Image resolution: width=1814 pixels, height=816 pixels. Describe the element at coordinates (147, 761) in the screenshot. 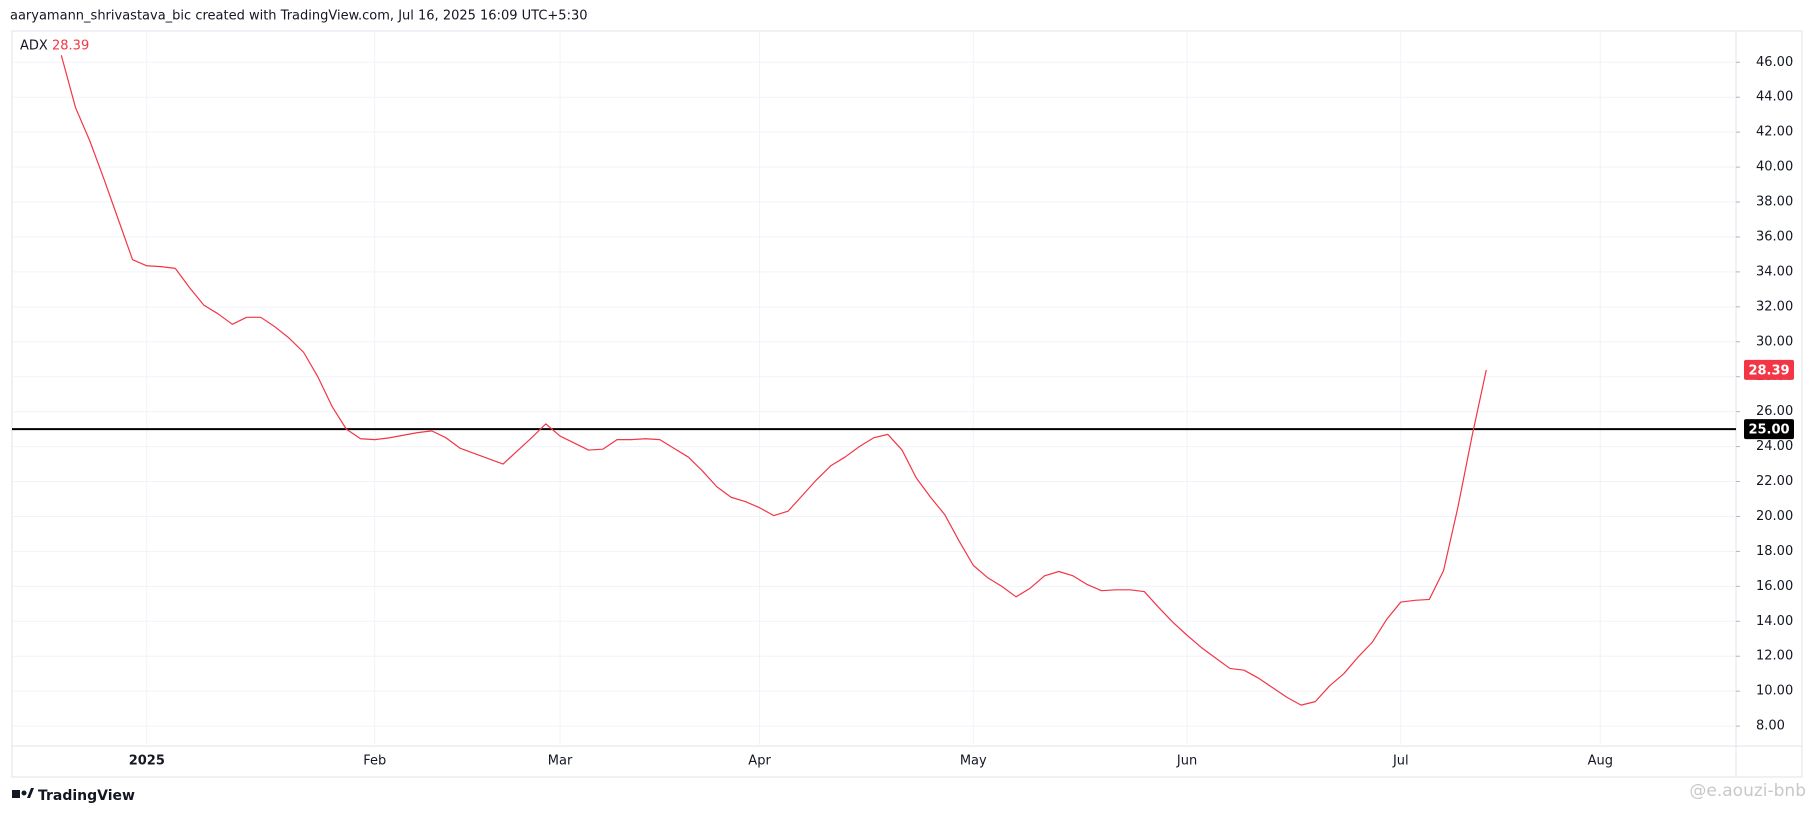

I see `x-tick-label: 2025` at that location.